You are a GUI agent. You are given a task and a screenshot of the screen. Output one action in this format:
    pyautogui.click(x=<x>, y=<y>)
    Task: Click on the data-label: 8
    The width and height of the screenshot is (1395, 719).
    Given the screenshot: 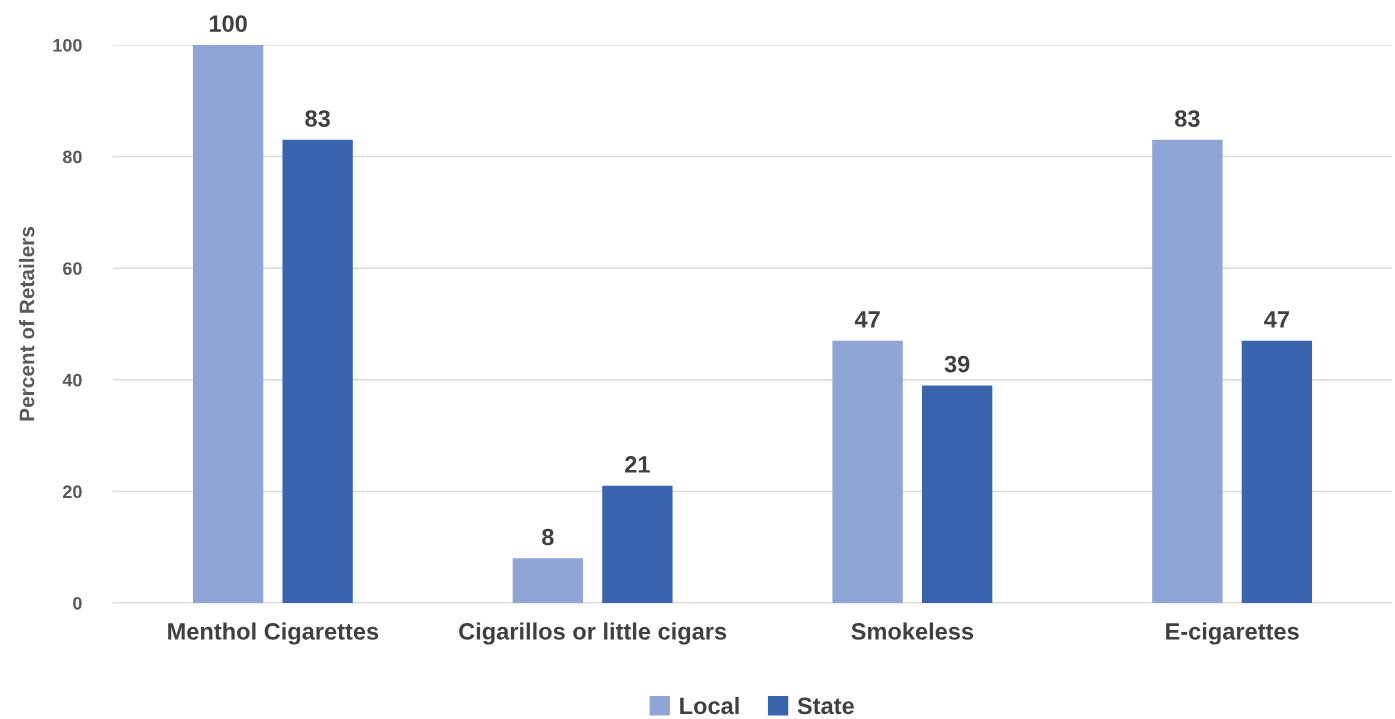 What is the action you would take?
    pyautogui.click(x=548, y=537)
    